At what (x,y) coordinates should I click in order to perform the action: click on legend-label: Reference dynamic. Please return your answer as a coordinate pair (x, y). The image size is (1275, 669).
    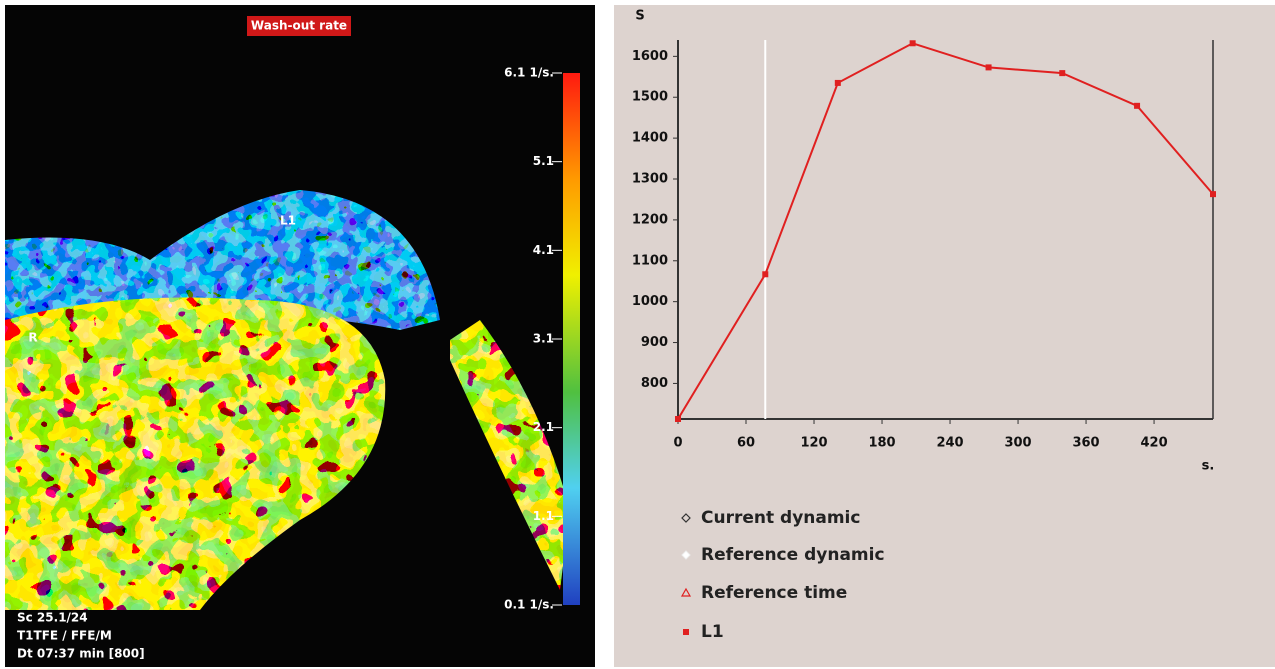
    Looking at the image, I should click on (793, 555).